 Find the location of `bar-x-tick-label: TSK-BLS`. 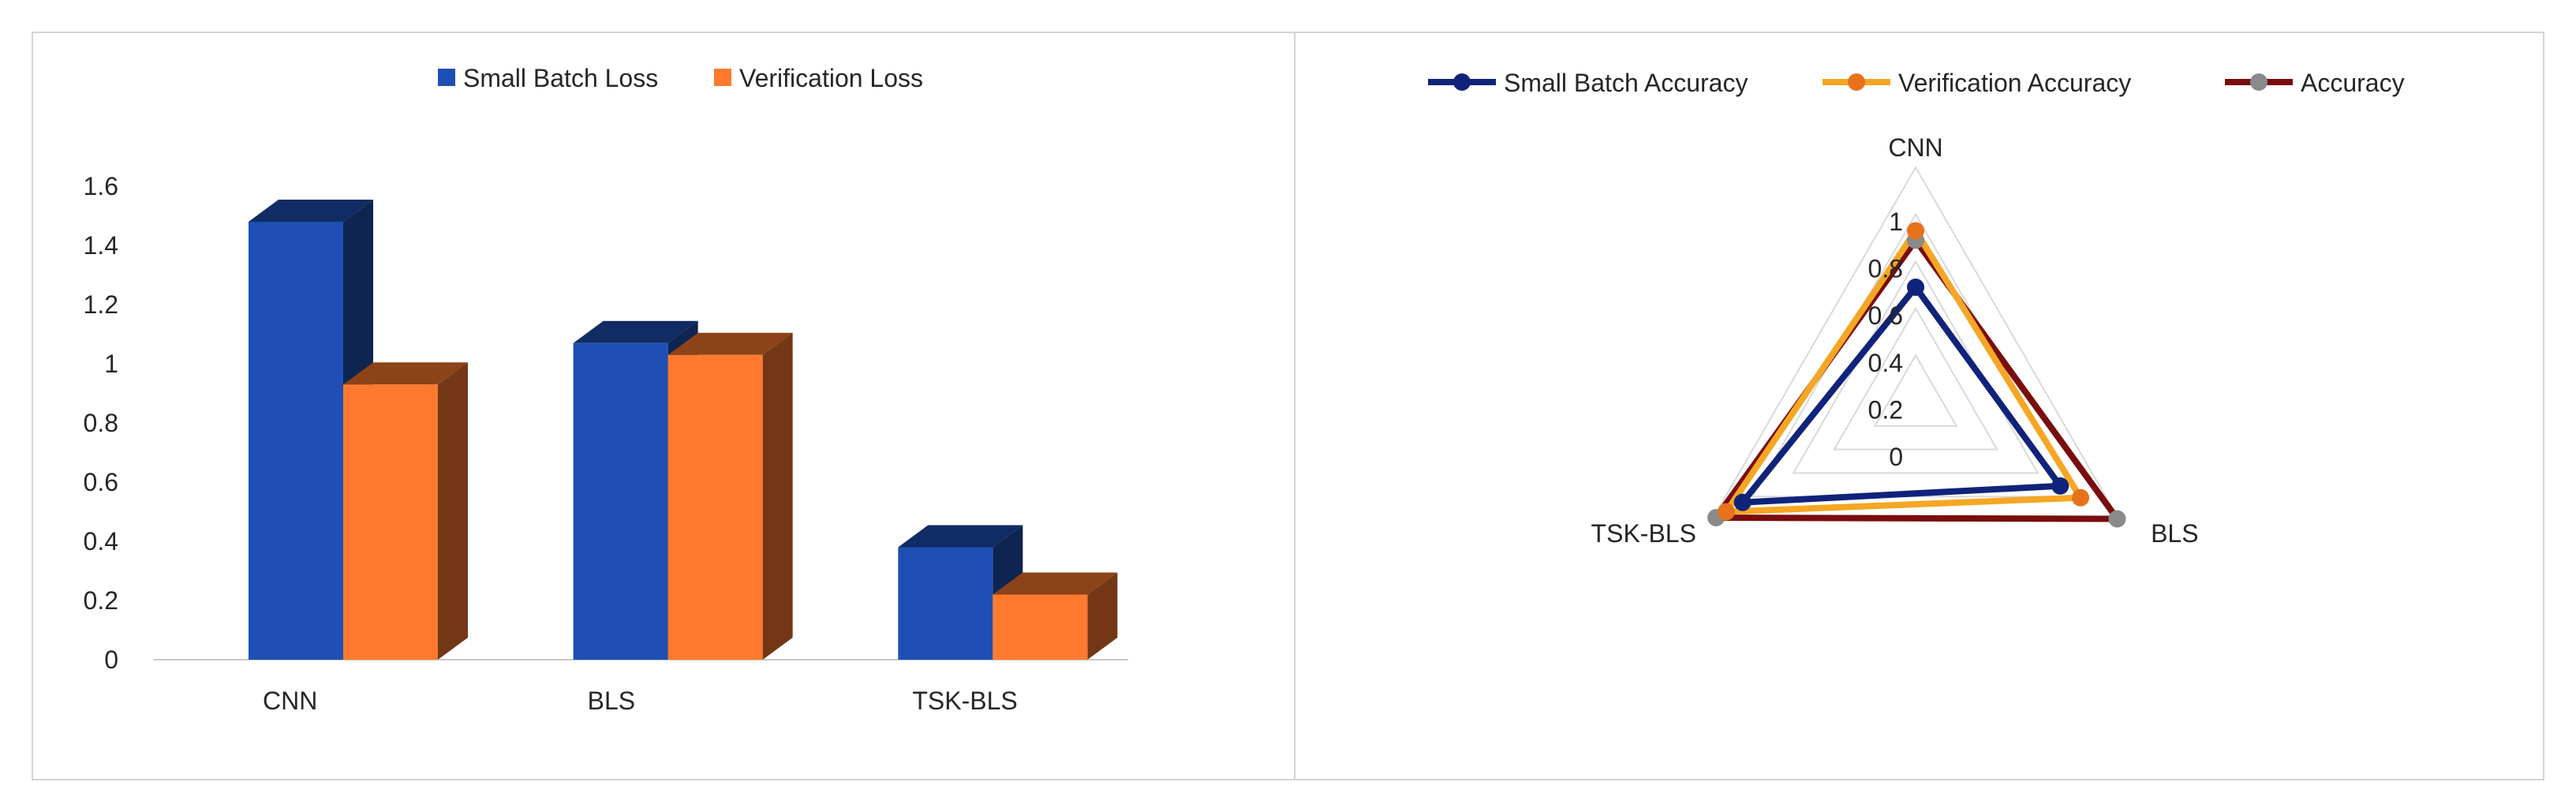

bar-x-tick-label: TSK-BLS is located at coordinates (964, 701).